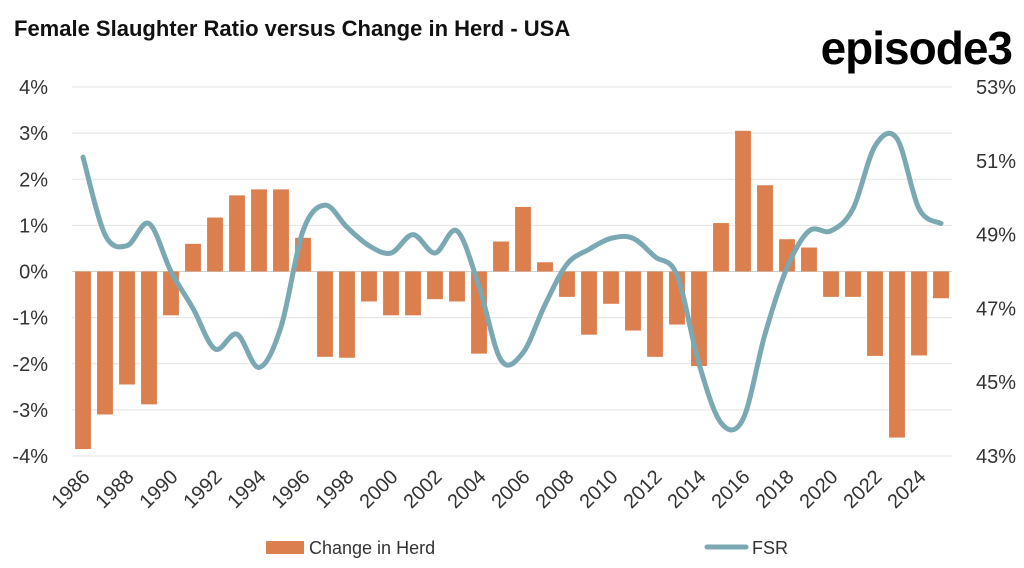 The width and height of the screenshot is (1024, 568). Describe the element at coordinates (33, 88) in the screenshot. I see `left-axis-tick-label: 4%` at that location.